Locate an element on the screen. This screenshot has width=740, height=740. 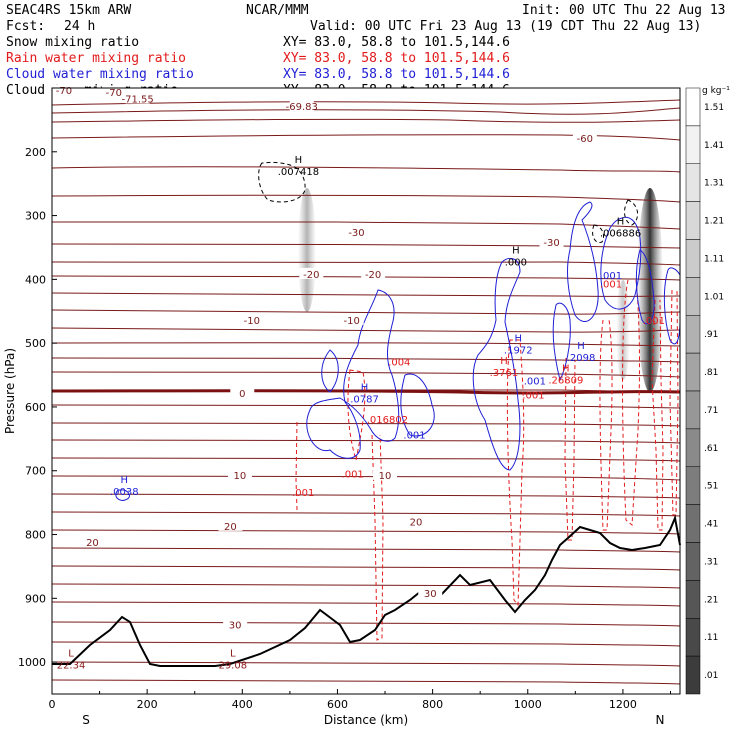
temperature-label: 20 is located at coordinates (230, 527).